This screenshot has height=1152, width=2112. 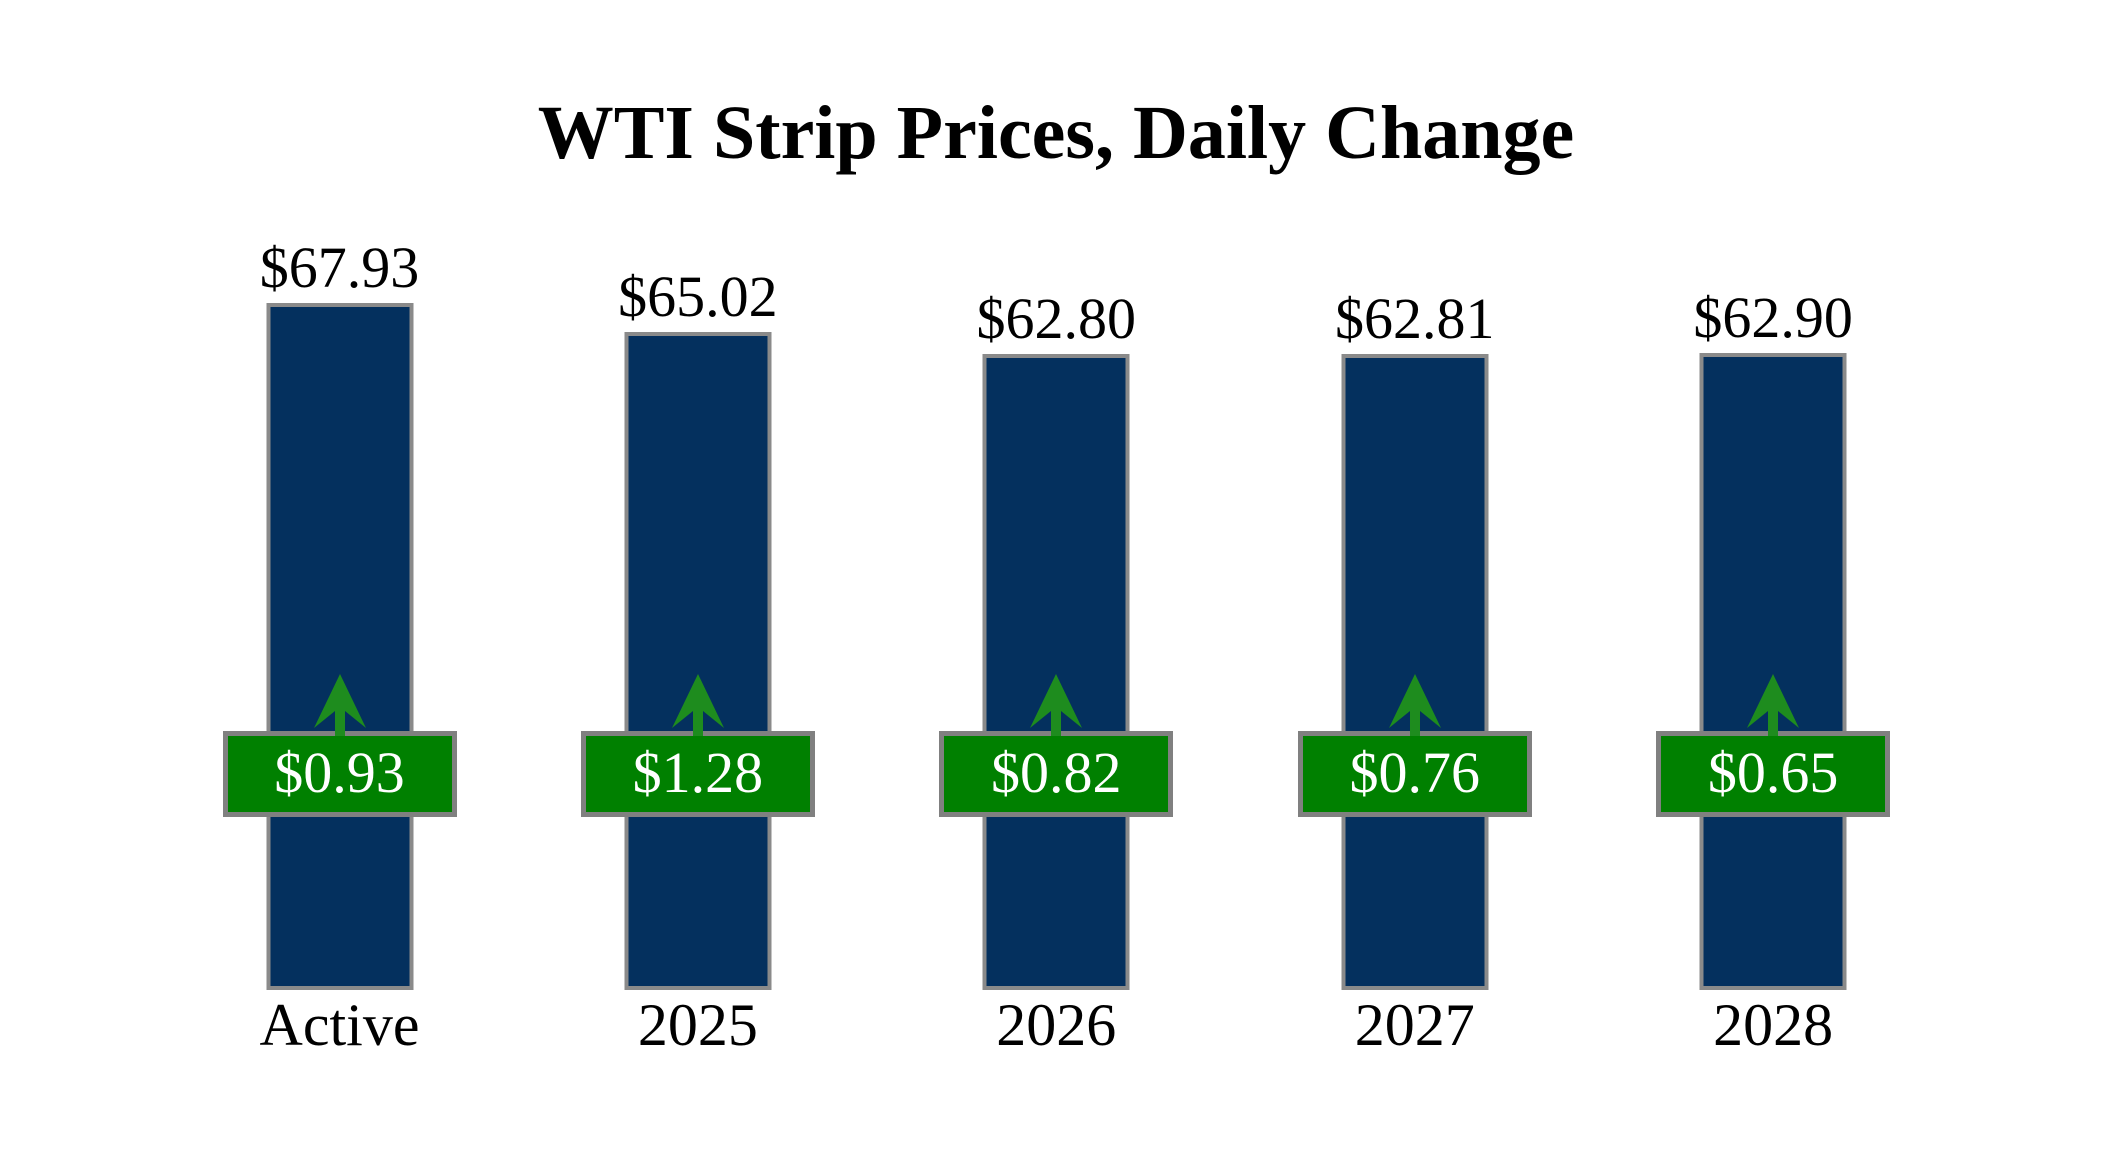 What do you see at coordinates (1056, 774) in the screenshot?
I see `daily-change-badge: $0.82` at bounding box center [1056, 774].